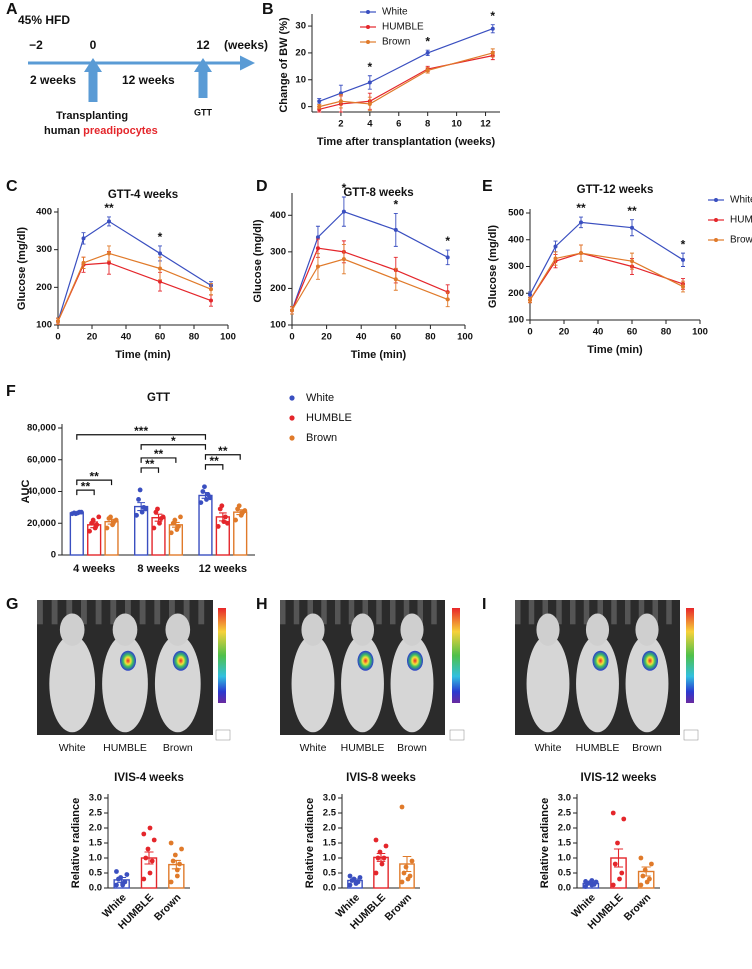  What do you see at coordinates (120, 131) in the screenshot?
I see `event-label-red: preadipocytes` at bounding box center [120, 131].